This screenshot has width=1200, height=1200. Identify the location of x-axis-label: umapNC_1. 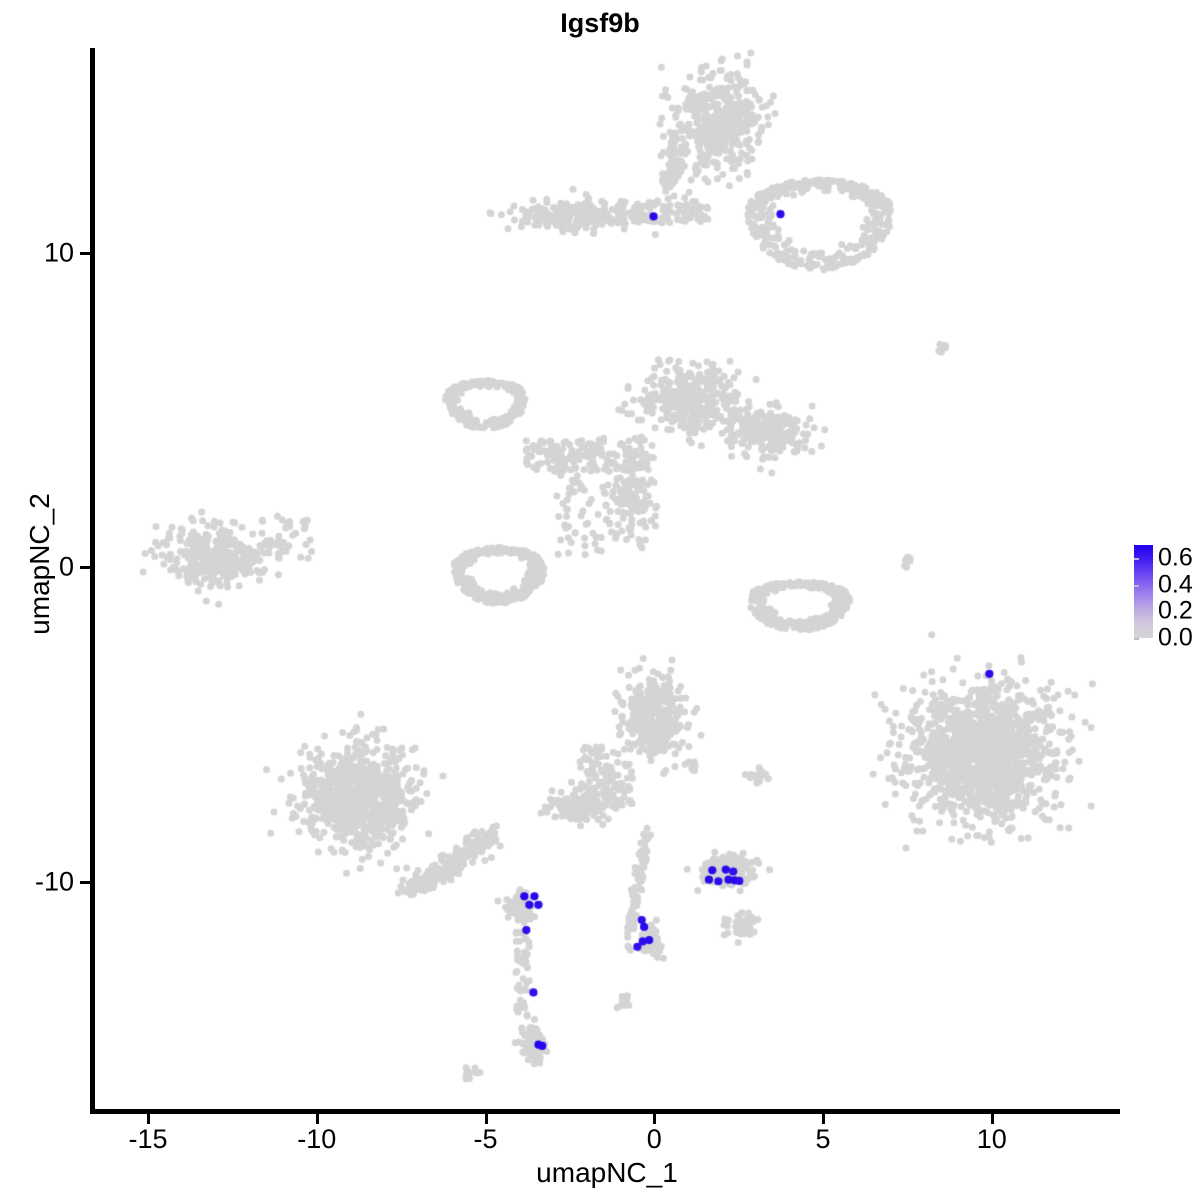
(607, 1172).